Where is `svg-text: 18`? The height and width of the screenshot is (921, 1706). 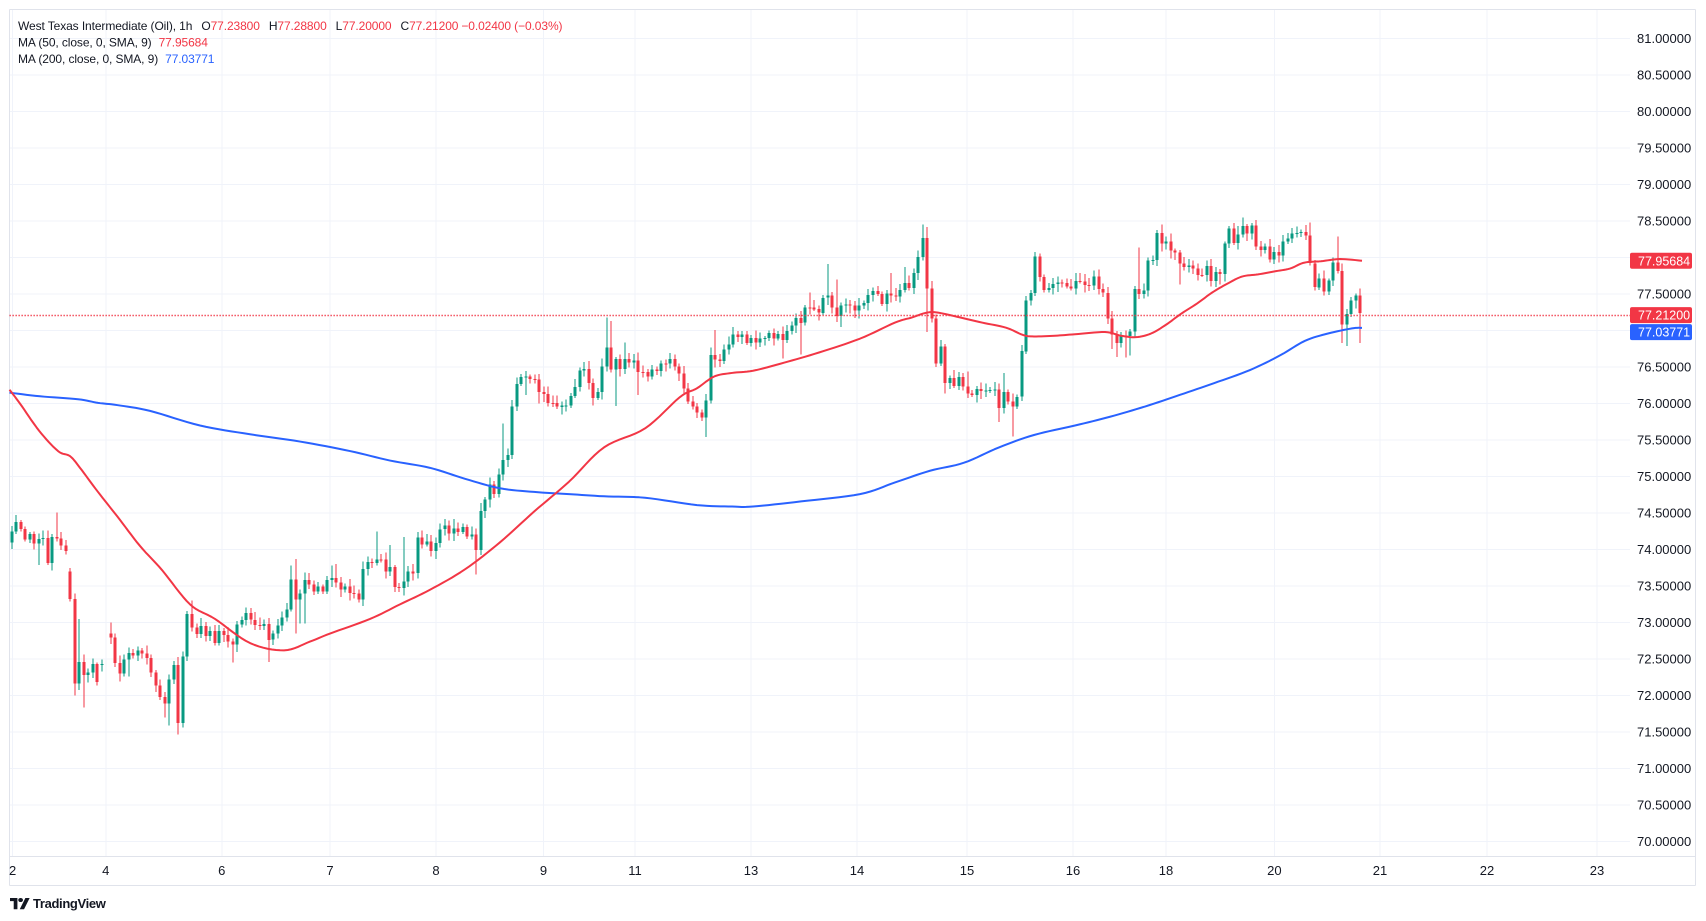
svg-text: 18 is located at coordinates (1166, 870).